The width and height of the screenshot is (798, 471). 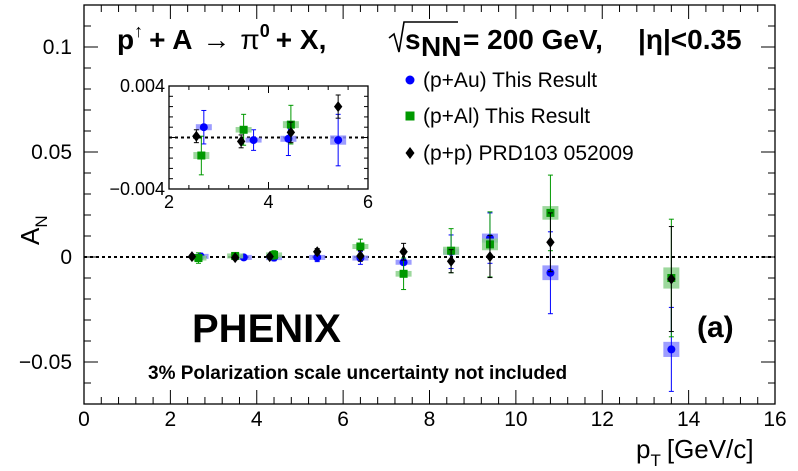 I want to click on series-diamond, so click(x=267, y=121).